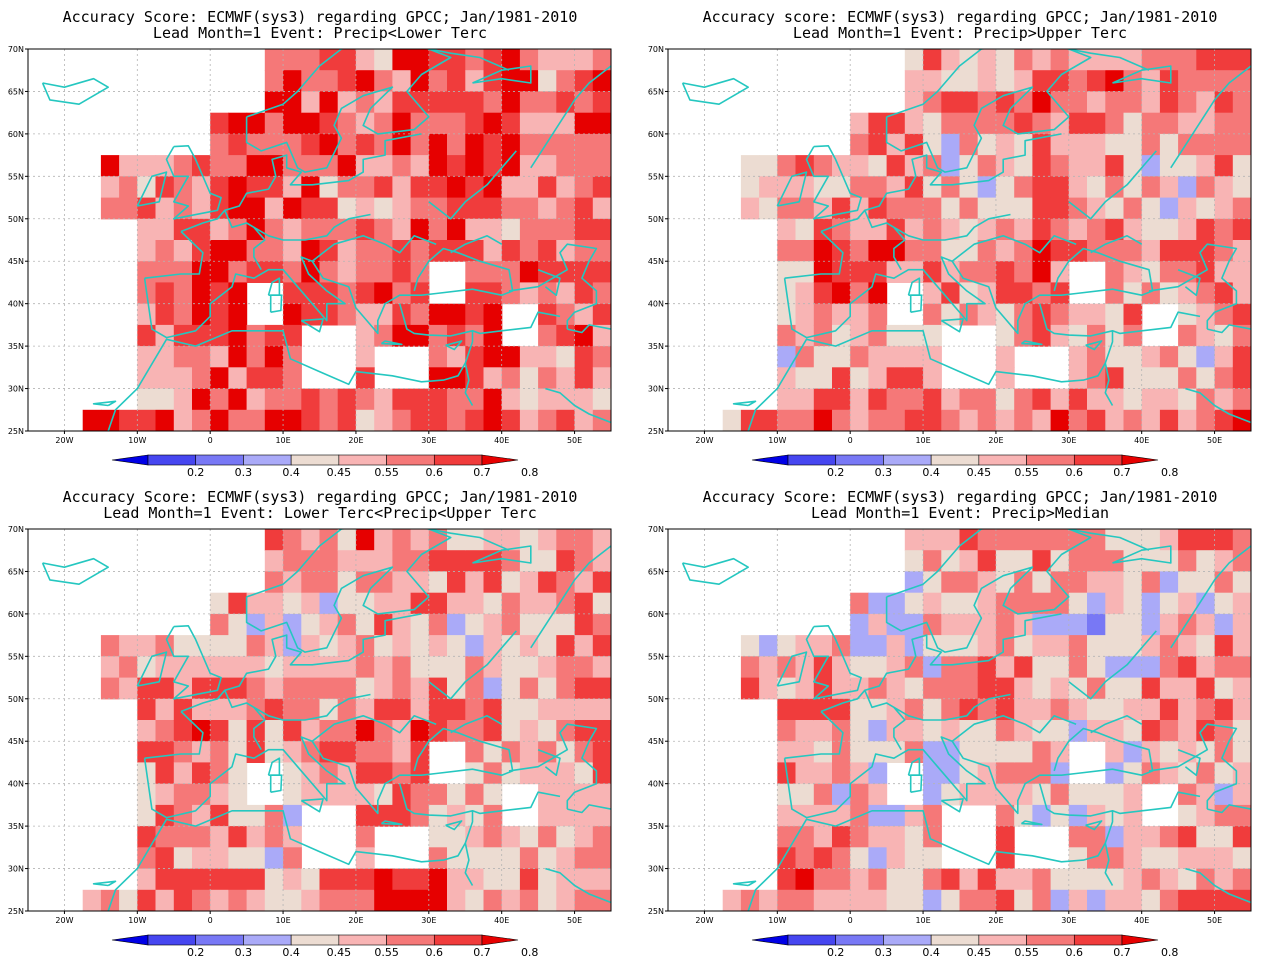  I want to click on colorbar-label: 0.45, so click(979, 472).